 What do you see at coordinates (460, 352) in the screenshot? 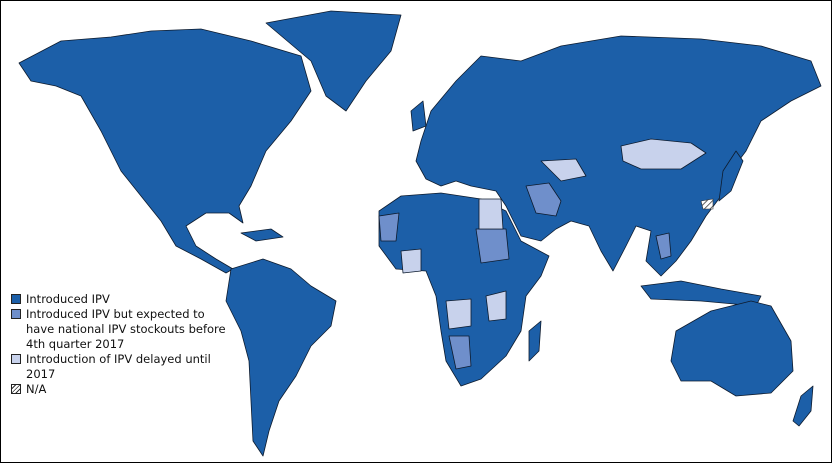
I see `namibia` at bounding box center [460, 352].